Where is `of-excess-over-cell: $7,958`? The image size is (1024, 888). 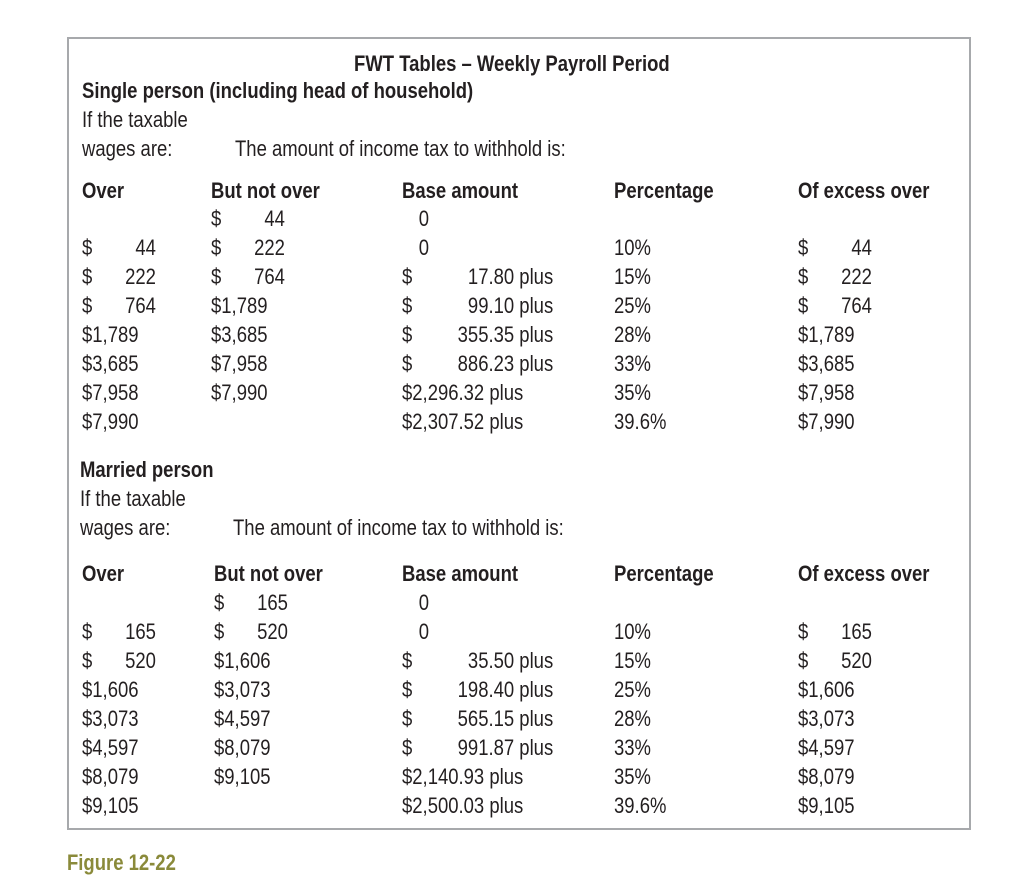
of-excess-over-cell: $7,958 is located at coordinates (826, 392).